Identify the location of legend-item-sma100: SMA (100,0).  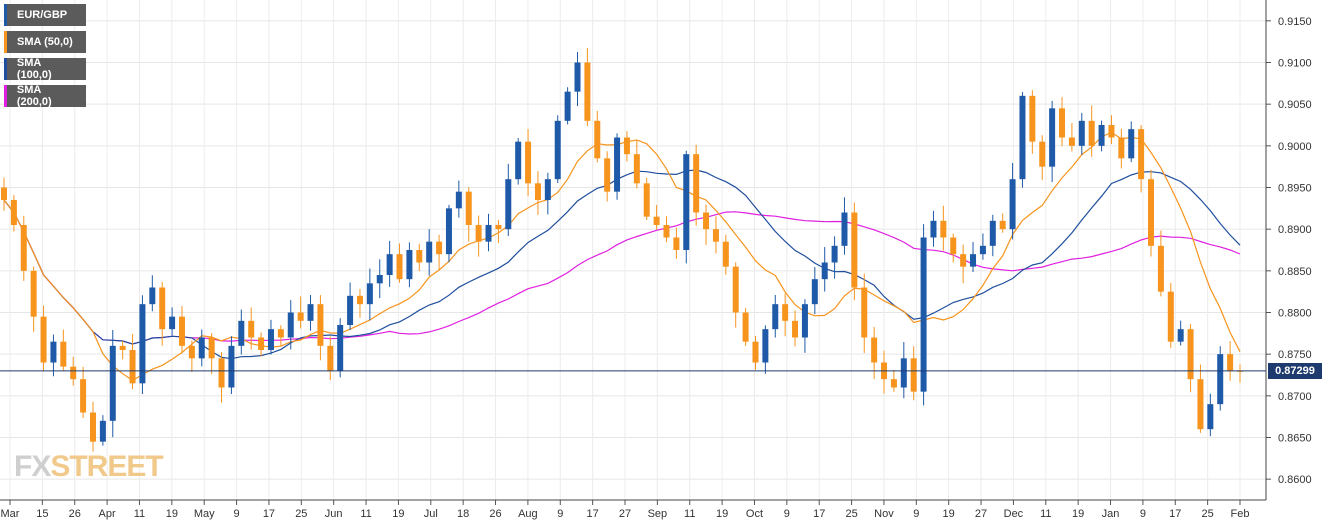
(45, 69).